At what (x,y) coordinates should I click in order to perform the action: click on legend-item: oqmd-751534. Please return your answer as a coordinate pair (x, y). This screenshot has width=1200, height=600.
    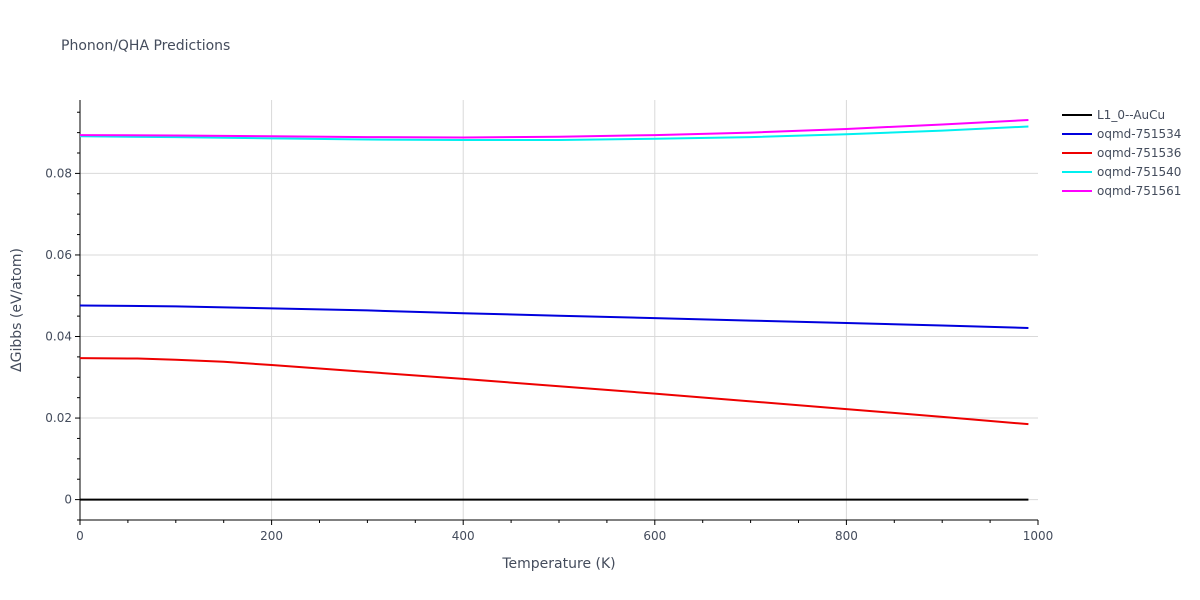
    Looking at the image, I should click on (1121, 134).